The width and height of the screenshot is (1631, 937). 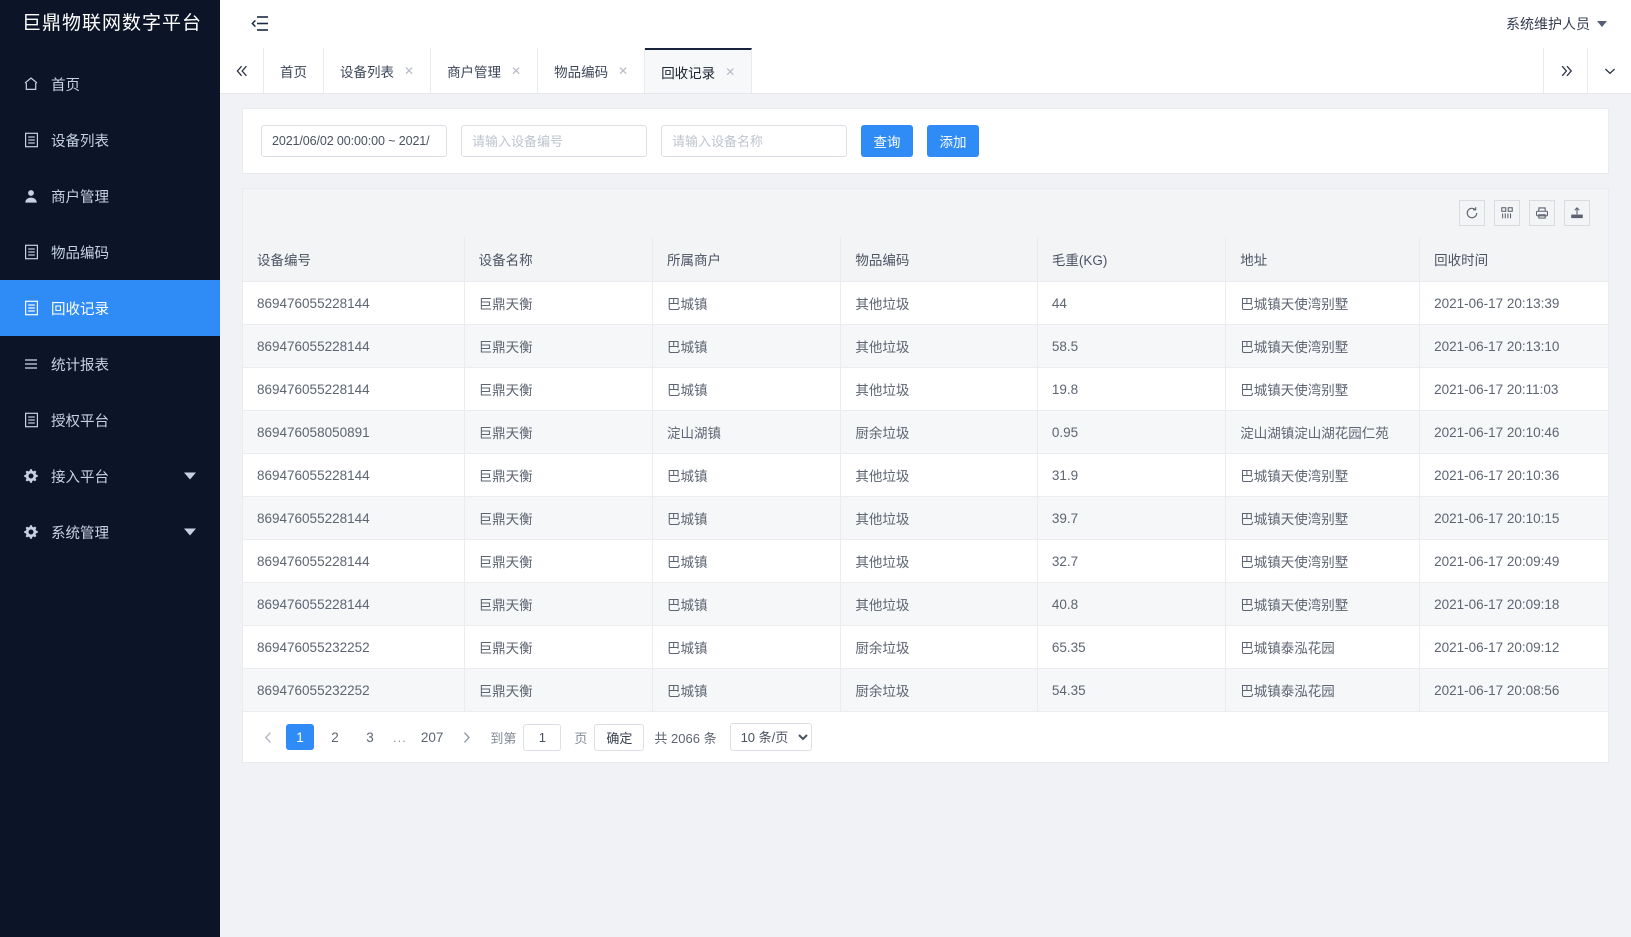 What do you see at coordinates (474, 72) in the screenshot?
I see `tab-label: 商户管理` at bounding box center [474, 72].